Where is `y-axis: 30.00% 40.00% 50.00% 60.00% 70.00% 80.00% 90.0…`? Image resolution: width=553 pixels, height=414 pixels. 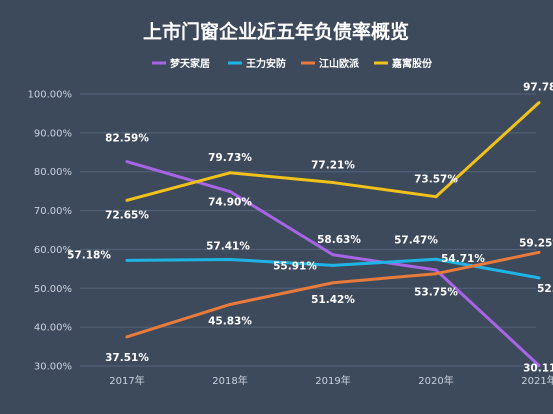 y-axis: 30.00% 40.00% 50.00% 60.00% 70.00% 80.00% 90.0… is located at coordinates (50, 231).